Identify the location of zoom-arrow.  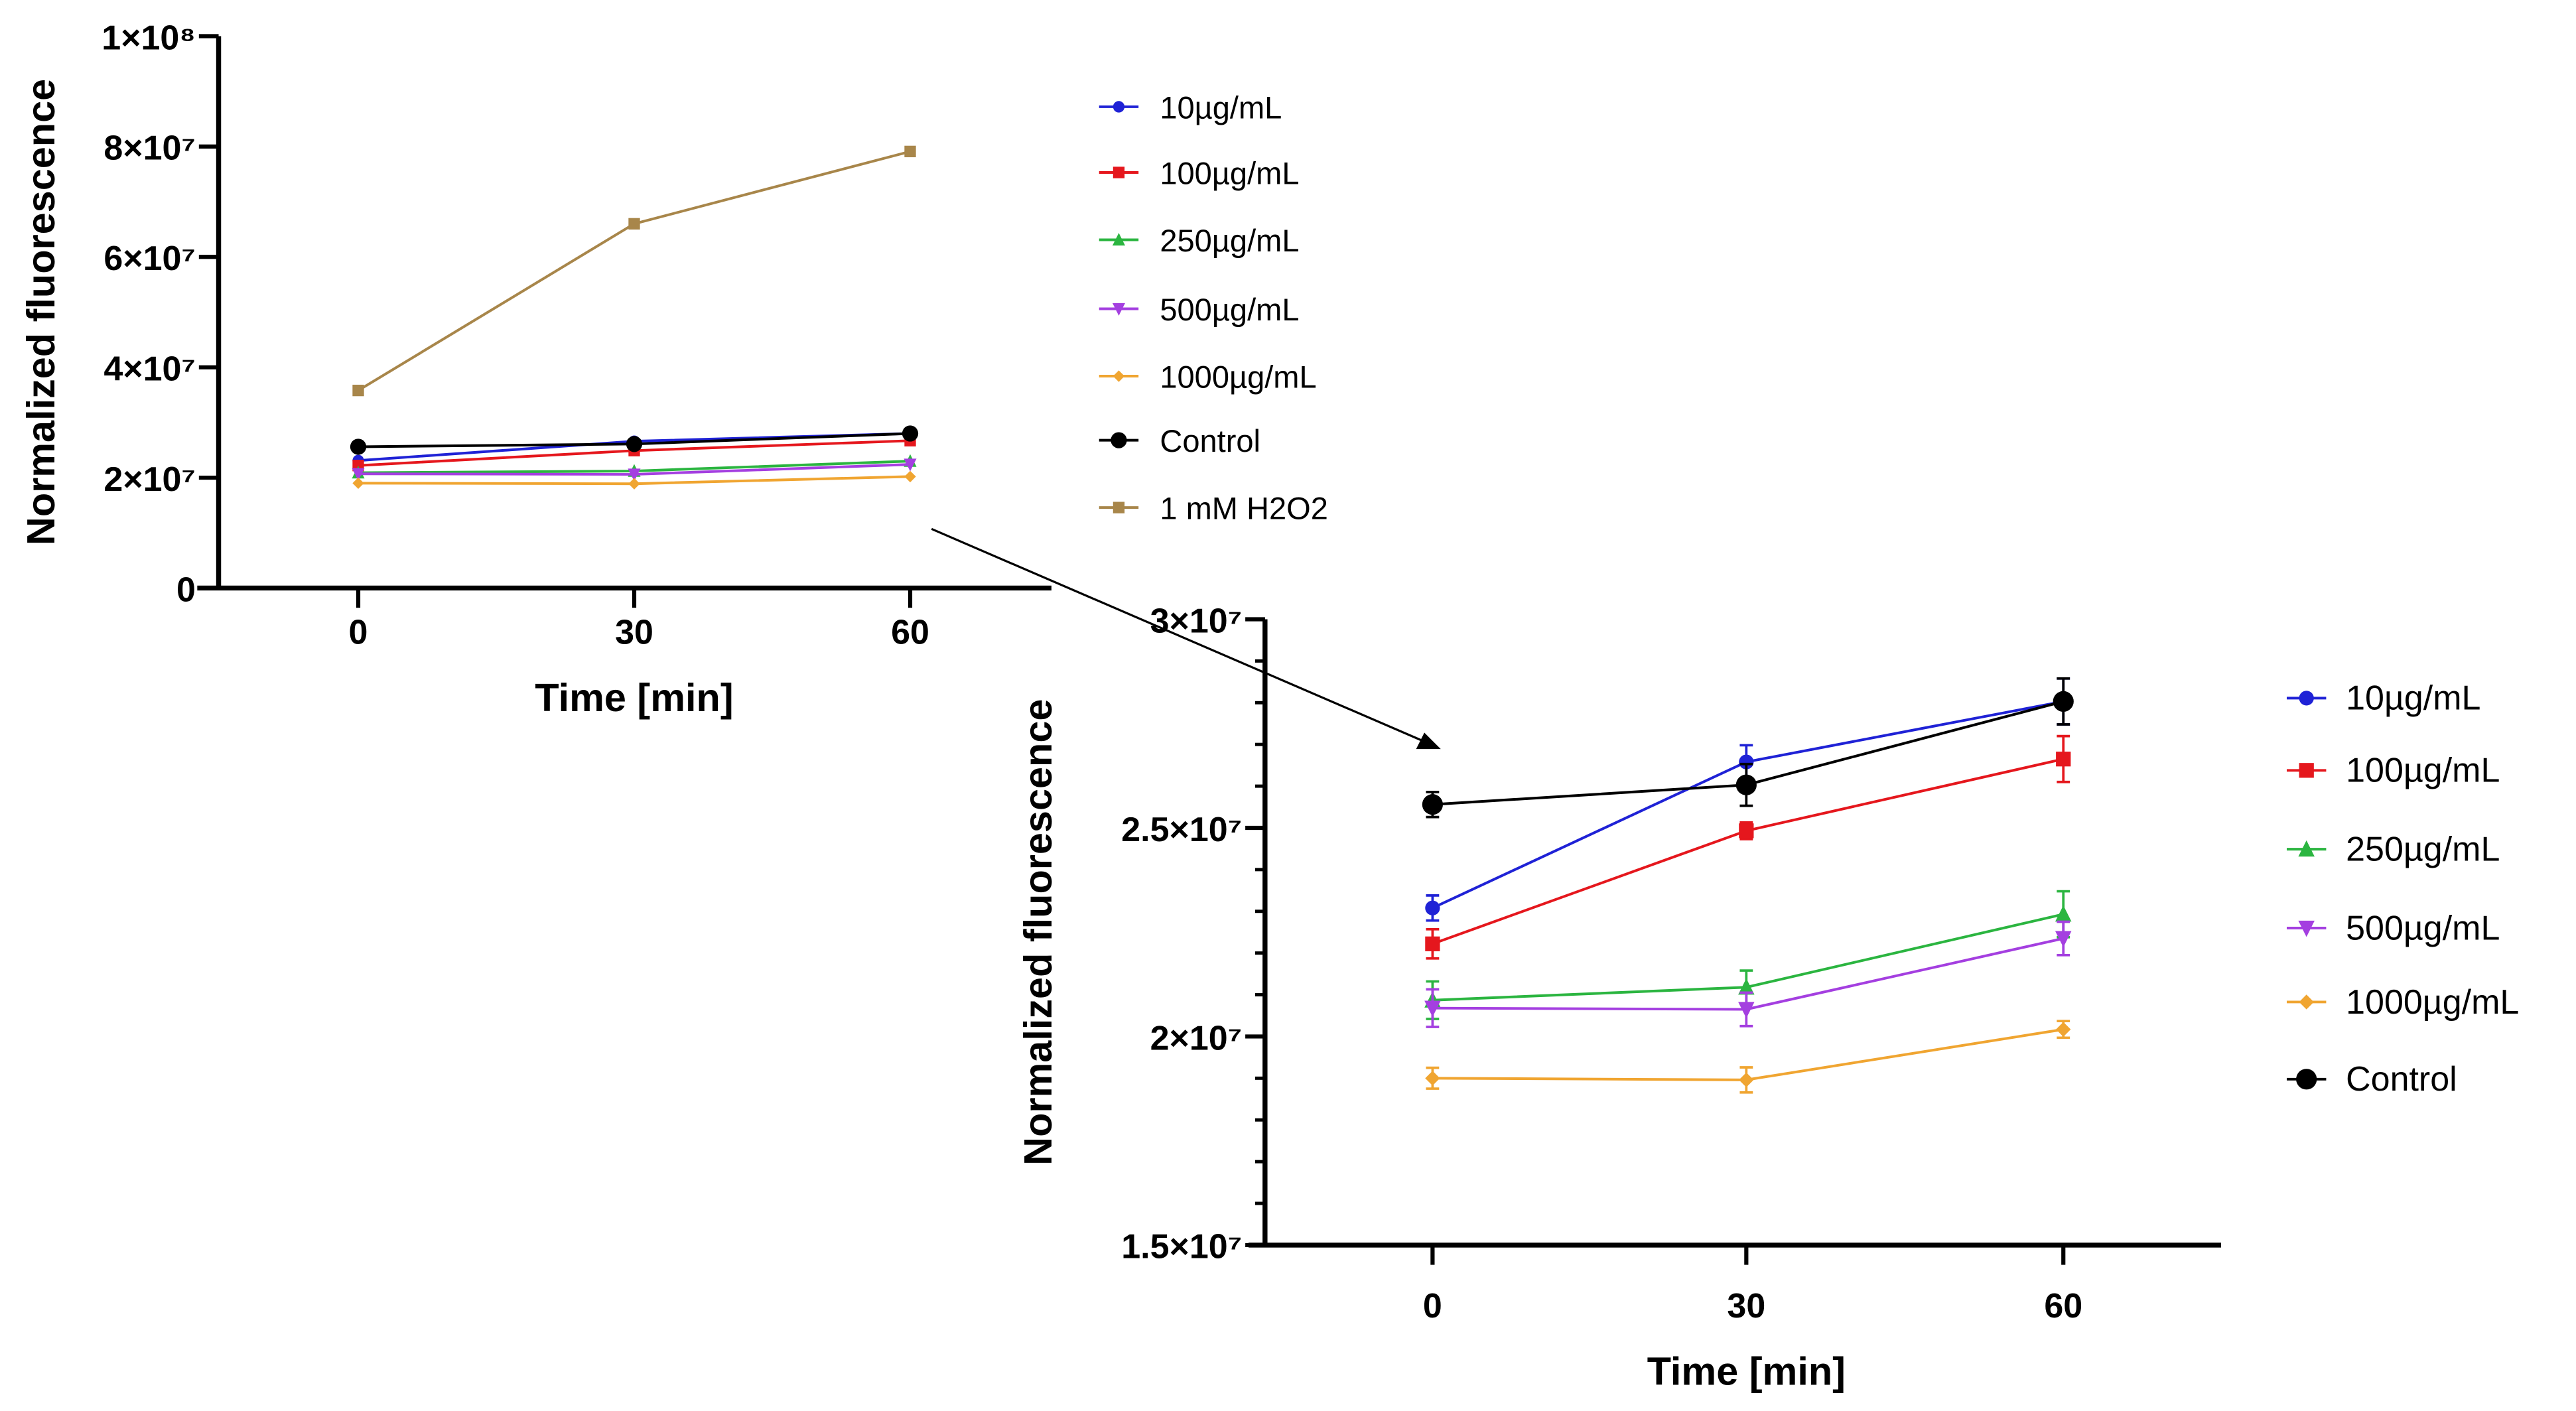
(1186, 638).